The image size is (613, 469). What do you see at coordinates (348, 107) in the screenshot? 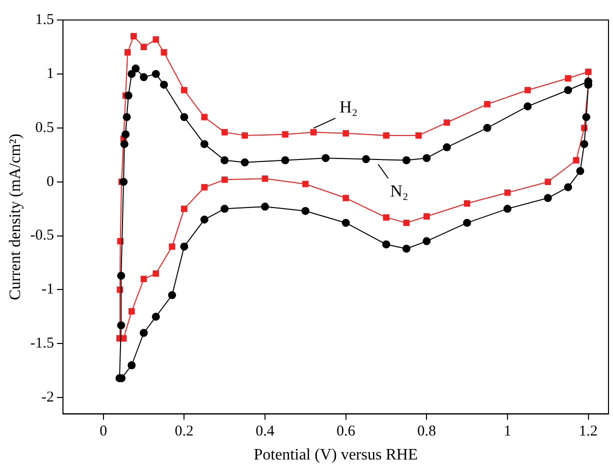
I see `annotation: H₂` at bounding box center [348, 107].